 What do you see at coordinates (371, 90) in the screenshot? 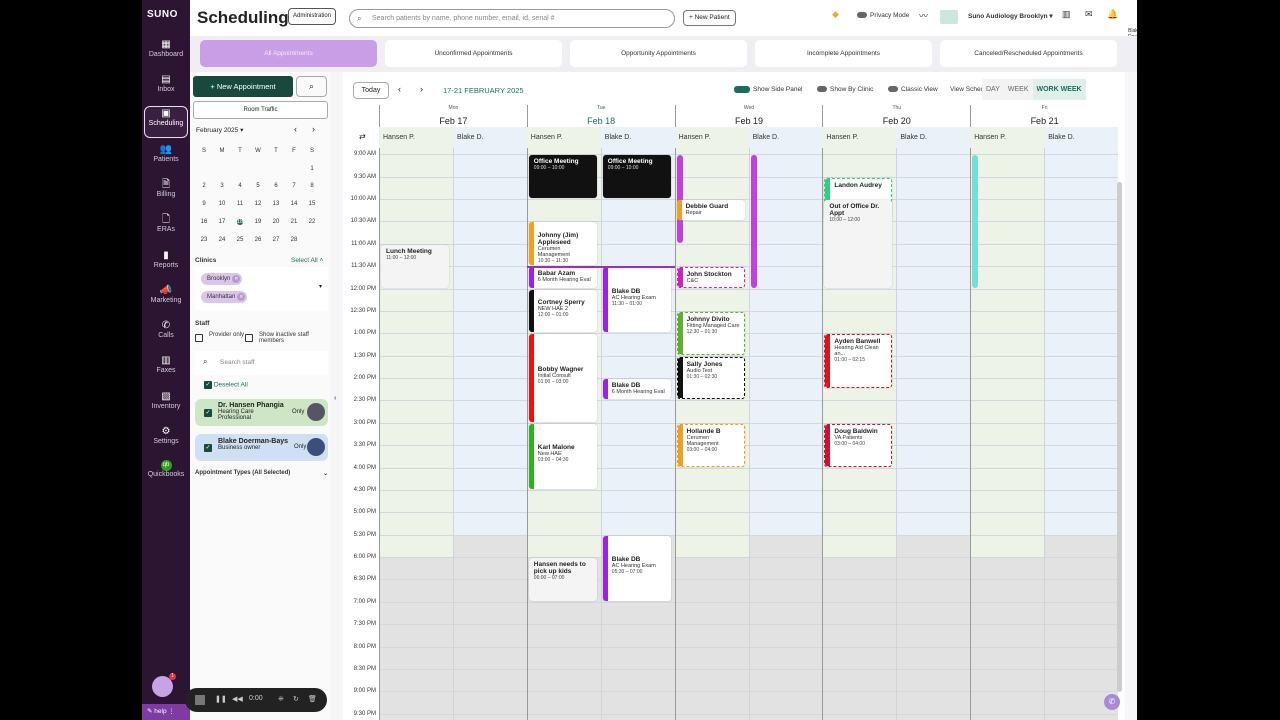
I see `today-button: Today` at bounding box center [371, 90].